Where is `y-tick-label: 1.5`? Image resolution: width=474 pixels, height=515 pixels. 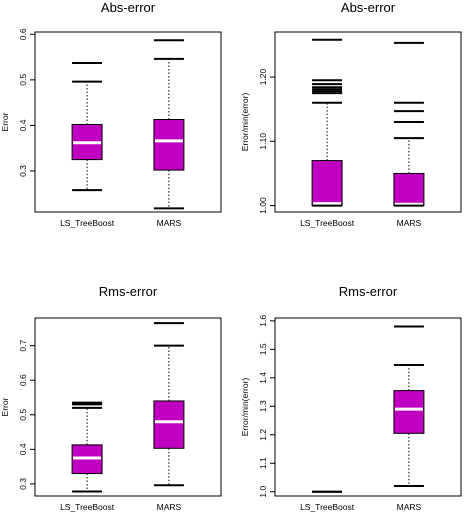 y-tick-label: 1.5 is located at coordinates (263, 349).